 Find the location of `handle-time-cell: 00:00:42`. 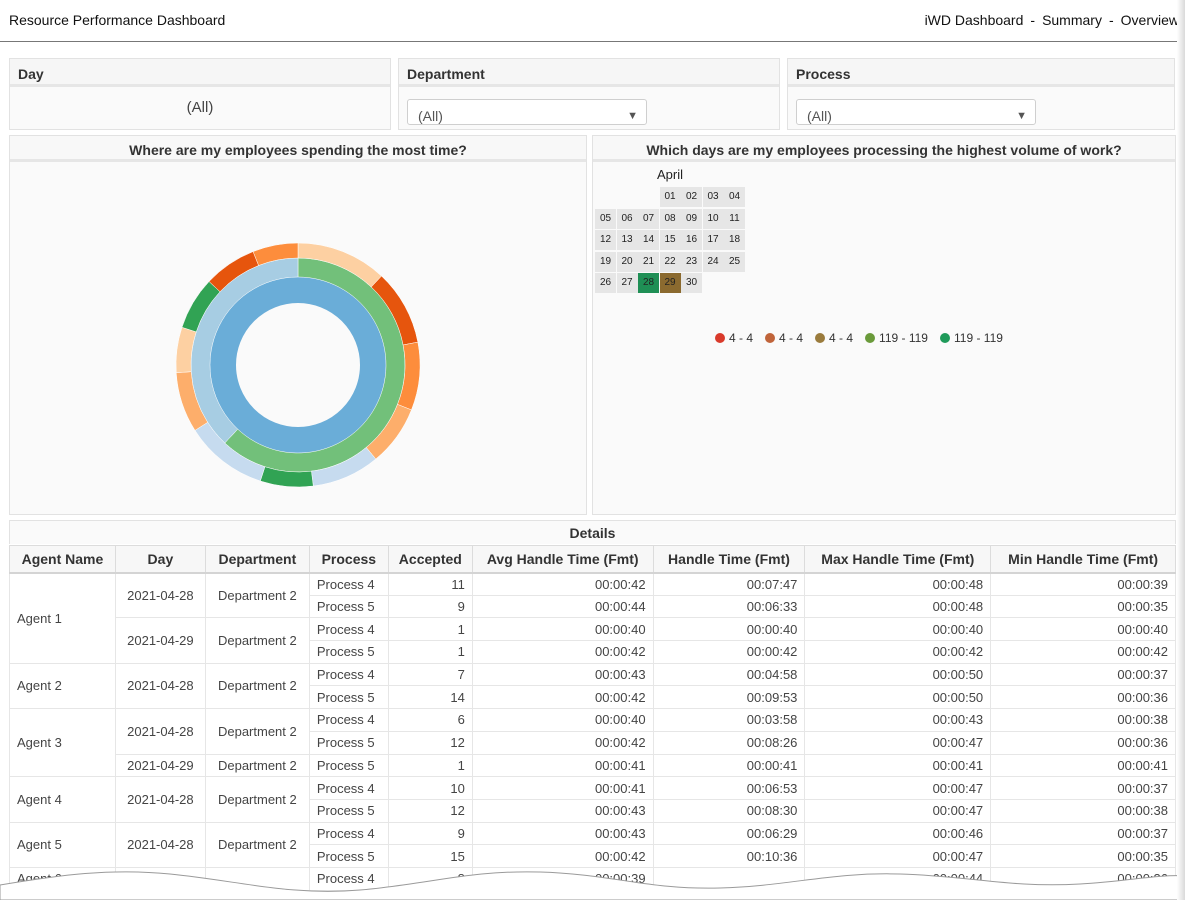

handle-time-cell: 00:00:42 is located at coordinates (729, 652).